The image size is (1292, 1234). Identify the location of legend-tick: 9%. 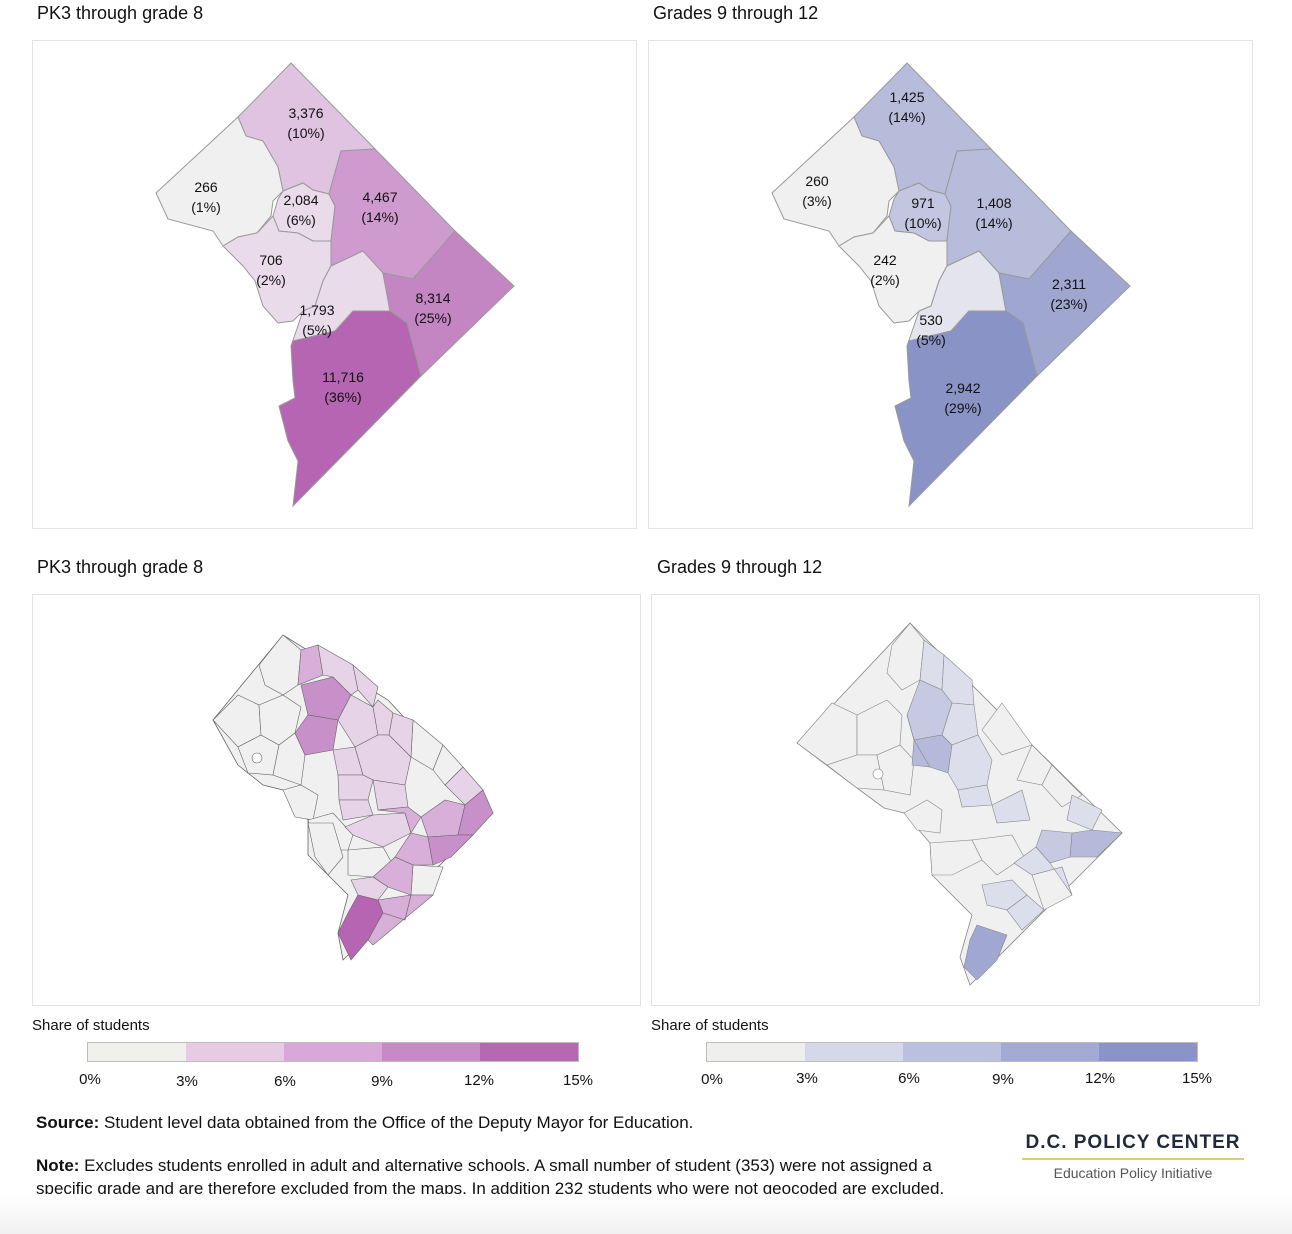
(382, 1081).